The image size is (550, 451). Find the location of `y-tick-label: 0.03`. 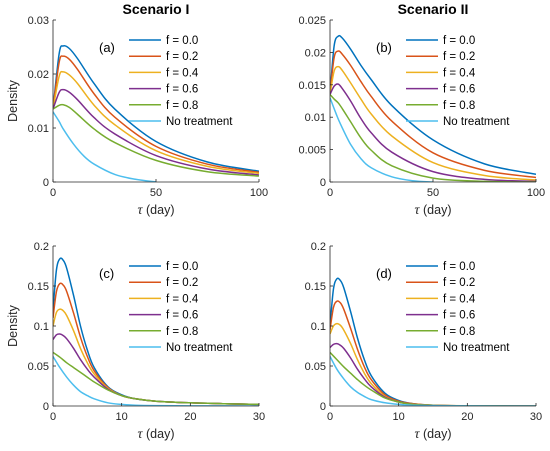

y-tick-label: 0.03 is located at coordinates (38, 21).